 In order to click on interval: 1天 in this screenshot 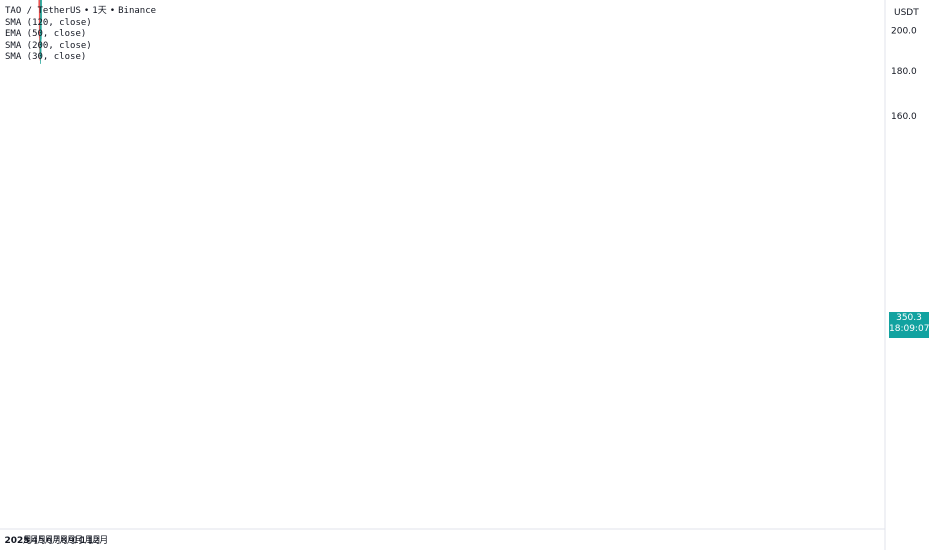, I will do `click(99, 11)`.